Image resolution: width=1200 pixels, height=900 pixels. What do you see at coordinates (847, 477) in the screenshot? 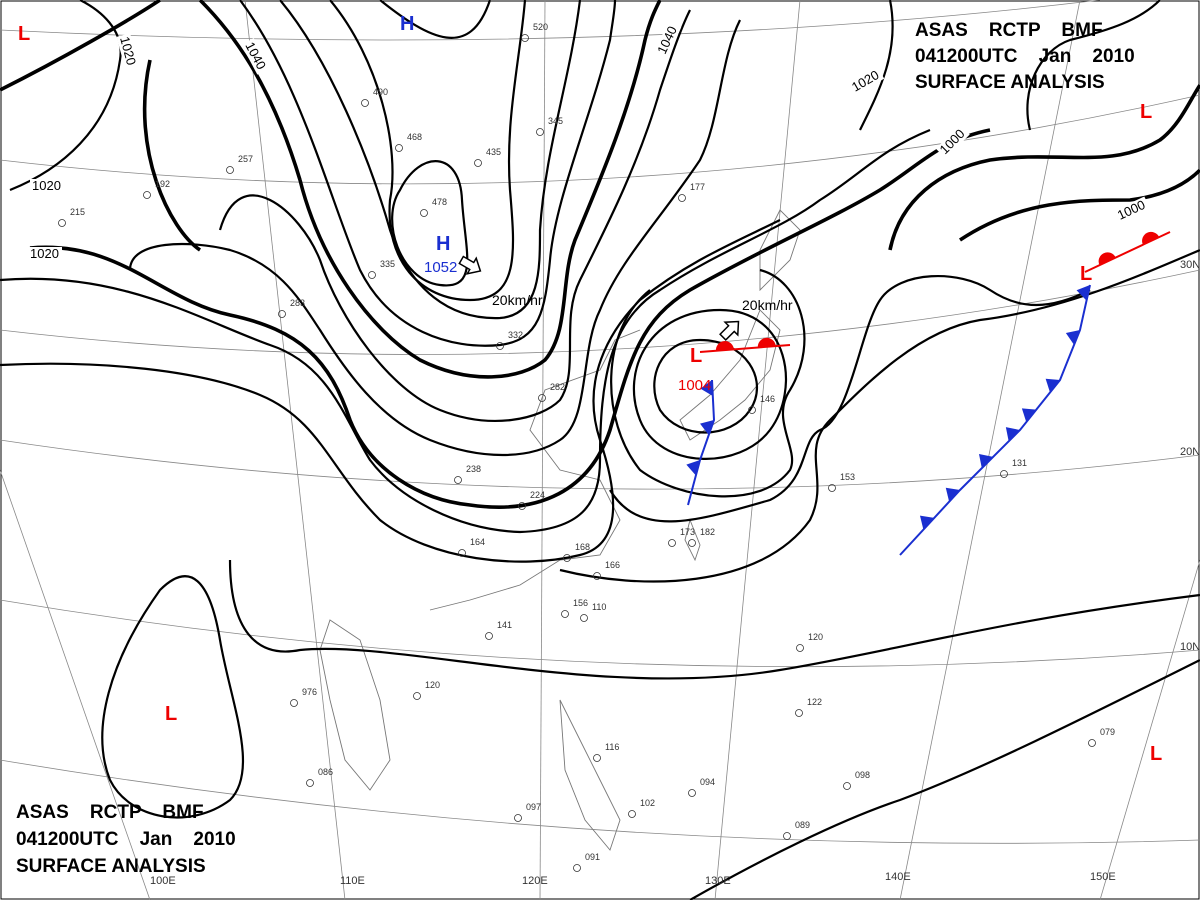
I see `station-pressure: 153` at bounding box center [847, 477].